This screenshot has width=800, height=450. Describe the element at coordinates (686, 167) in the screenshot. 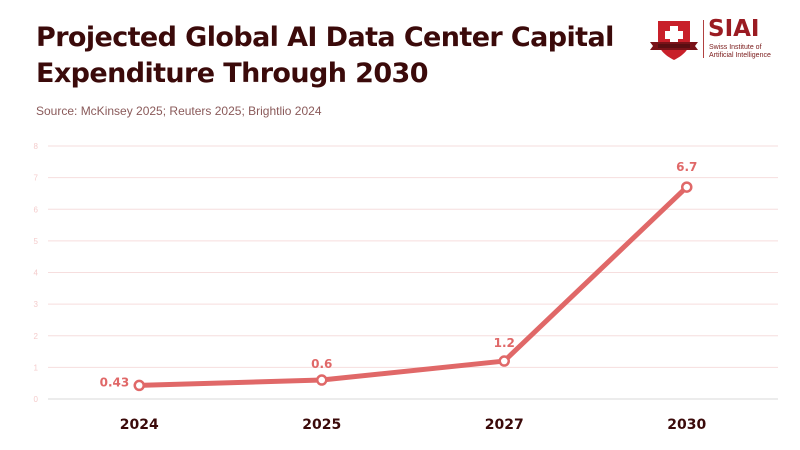

I see `data-label: 6.7` at that location.